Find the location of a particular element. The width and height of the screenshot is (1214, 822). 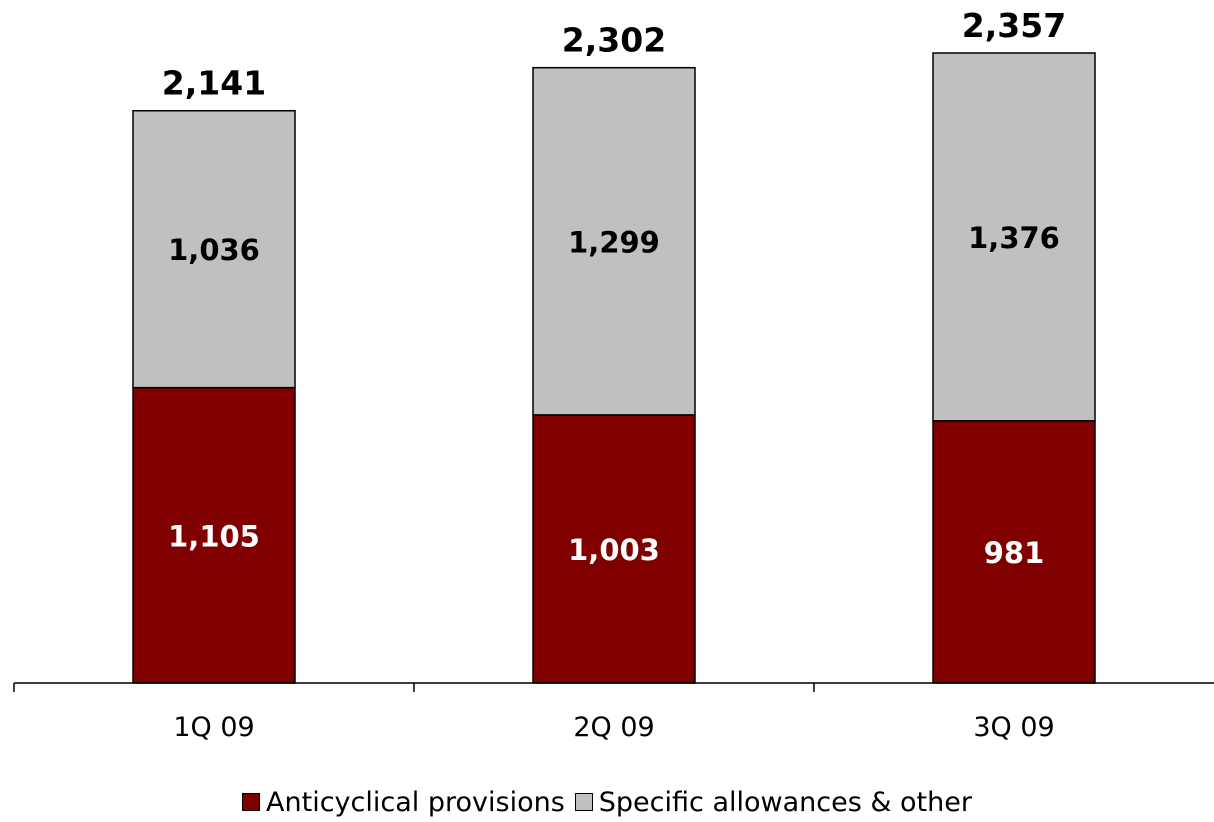

data-label-anticyclical-1: 1,105 is located at coordinates (214, 536).